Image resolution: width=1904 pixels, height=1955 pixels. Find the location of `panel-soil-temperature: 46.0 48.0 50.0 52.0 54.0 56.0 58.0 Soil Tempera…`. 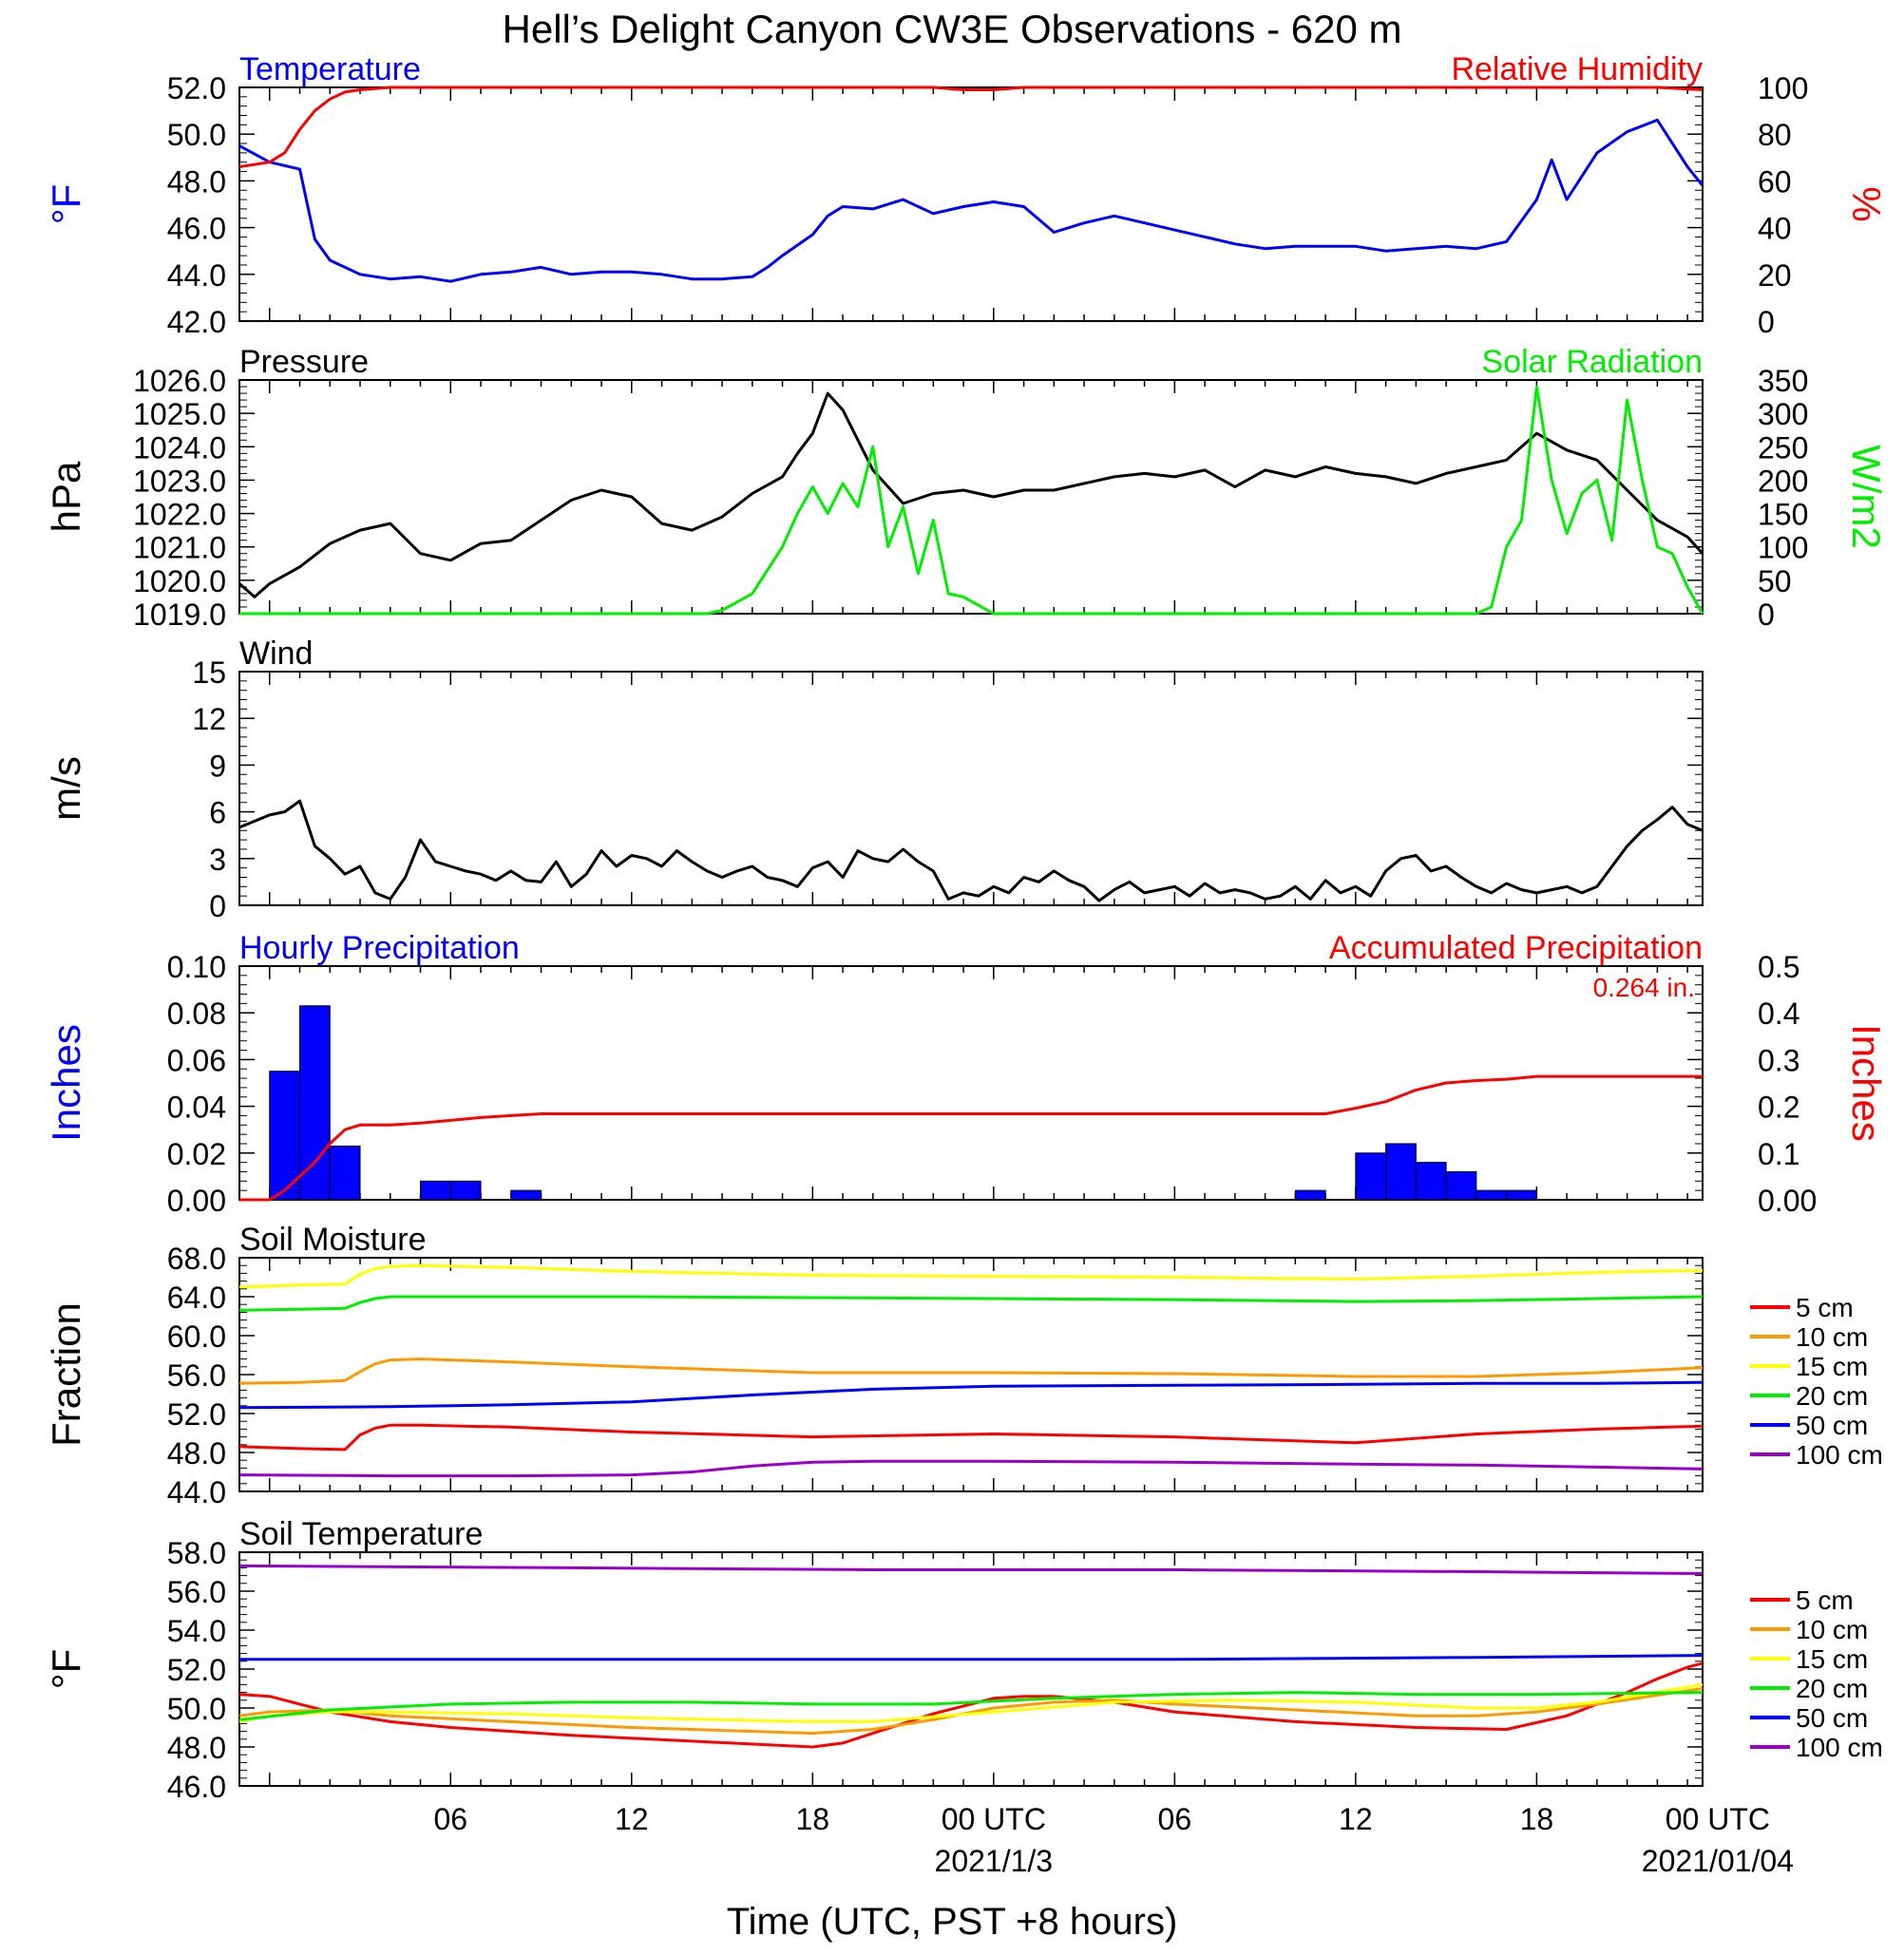

panel-soil-temperature: 46.0 48.0 50.0 52.0 54.0 56.0 58.0 Soil Tempera… is located at coordinates (964, 1660).